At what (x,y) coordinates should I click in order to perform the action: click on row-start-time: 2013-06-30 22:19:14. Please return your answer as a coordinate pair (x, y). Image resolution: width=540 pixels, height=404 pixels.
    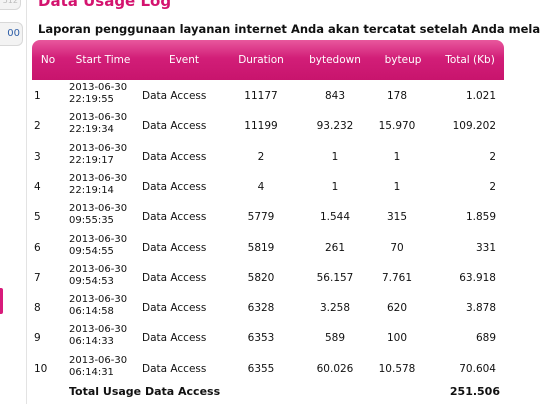
    Looking at the image, I should click on (98, 185).